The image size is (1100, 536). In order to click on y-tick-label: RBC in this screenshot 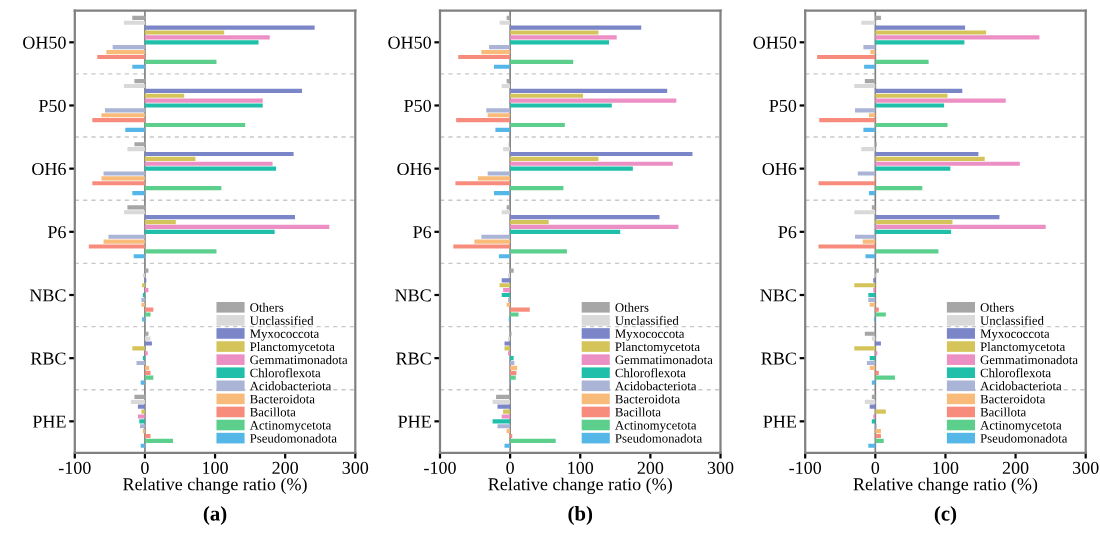, I will do `click(48, 358)`.